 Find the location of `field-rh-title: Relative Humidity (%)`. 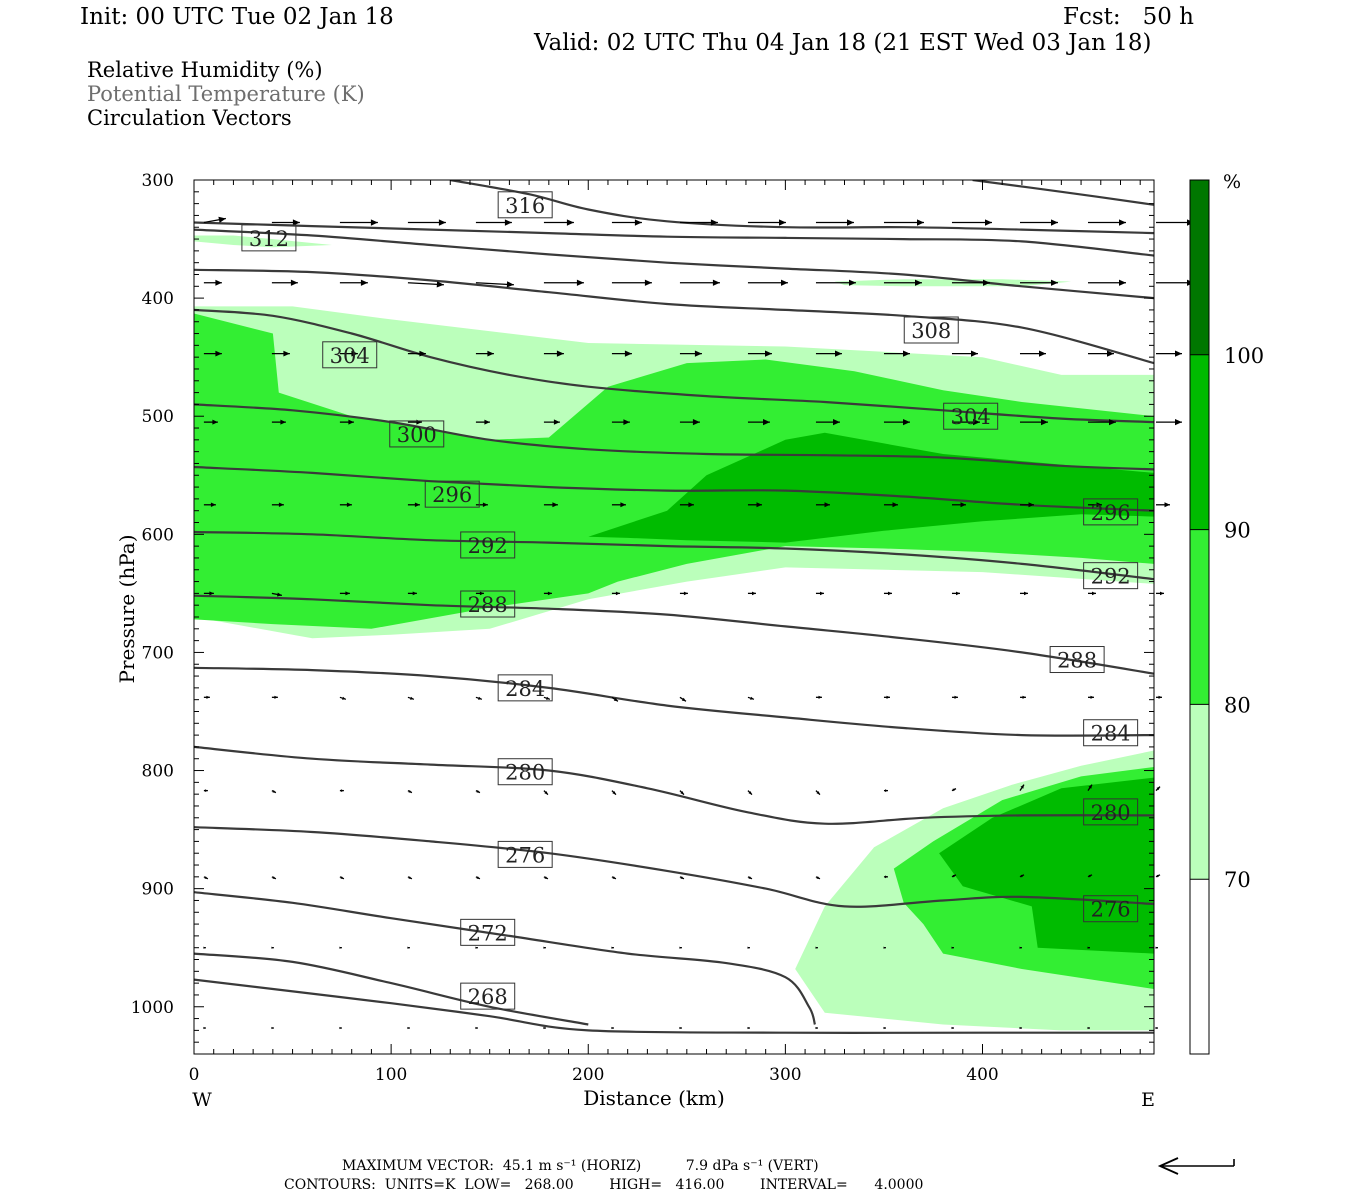

field-rh-title: Relative Humidity (%) is located at coordinates (205, 70).